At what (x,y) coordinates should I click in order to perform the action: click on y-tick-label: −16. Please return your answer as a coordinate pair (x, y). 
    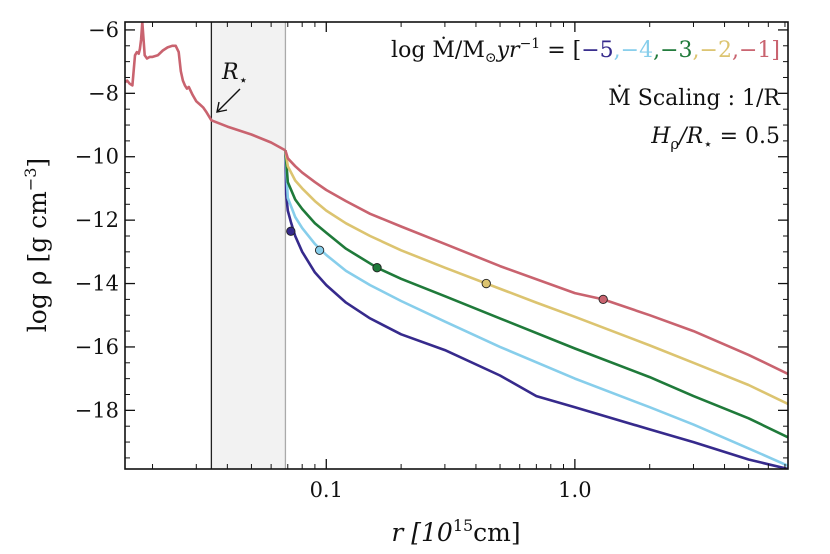
    Looking at the image, I should click on (97, 347).